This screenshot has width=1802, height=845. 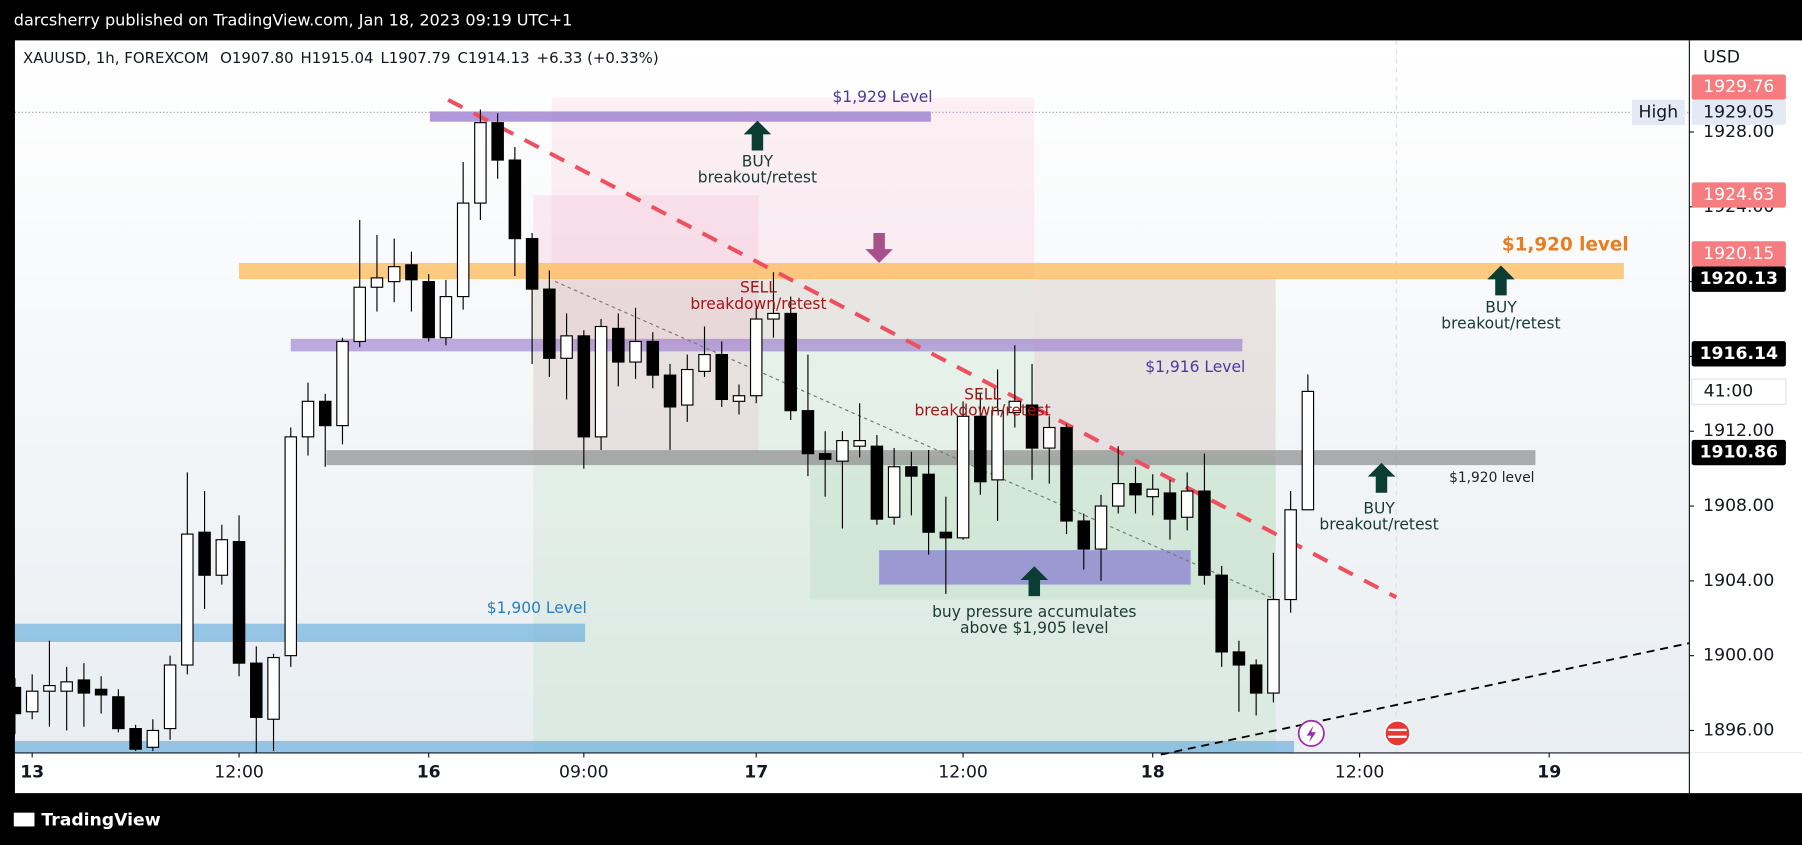 What do you see at coordinates (415, 58) in the screenshot?
I see `legend-item: L1907.79` at bounding box center [415, 58].